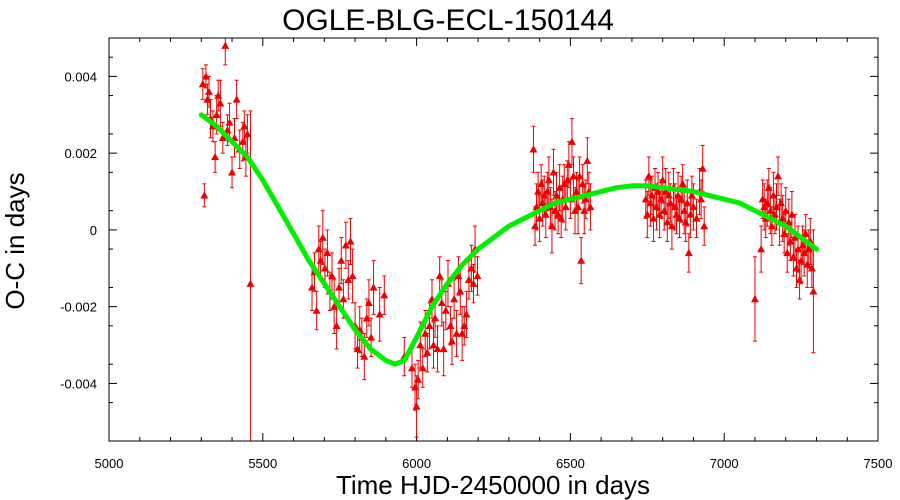  What do you see at coordinates (416, 463) in the screenshot?
I see `x-tick-label: 6000` at bounding box center [416, 463].